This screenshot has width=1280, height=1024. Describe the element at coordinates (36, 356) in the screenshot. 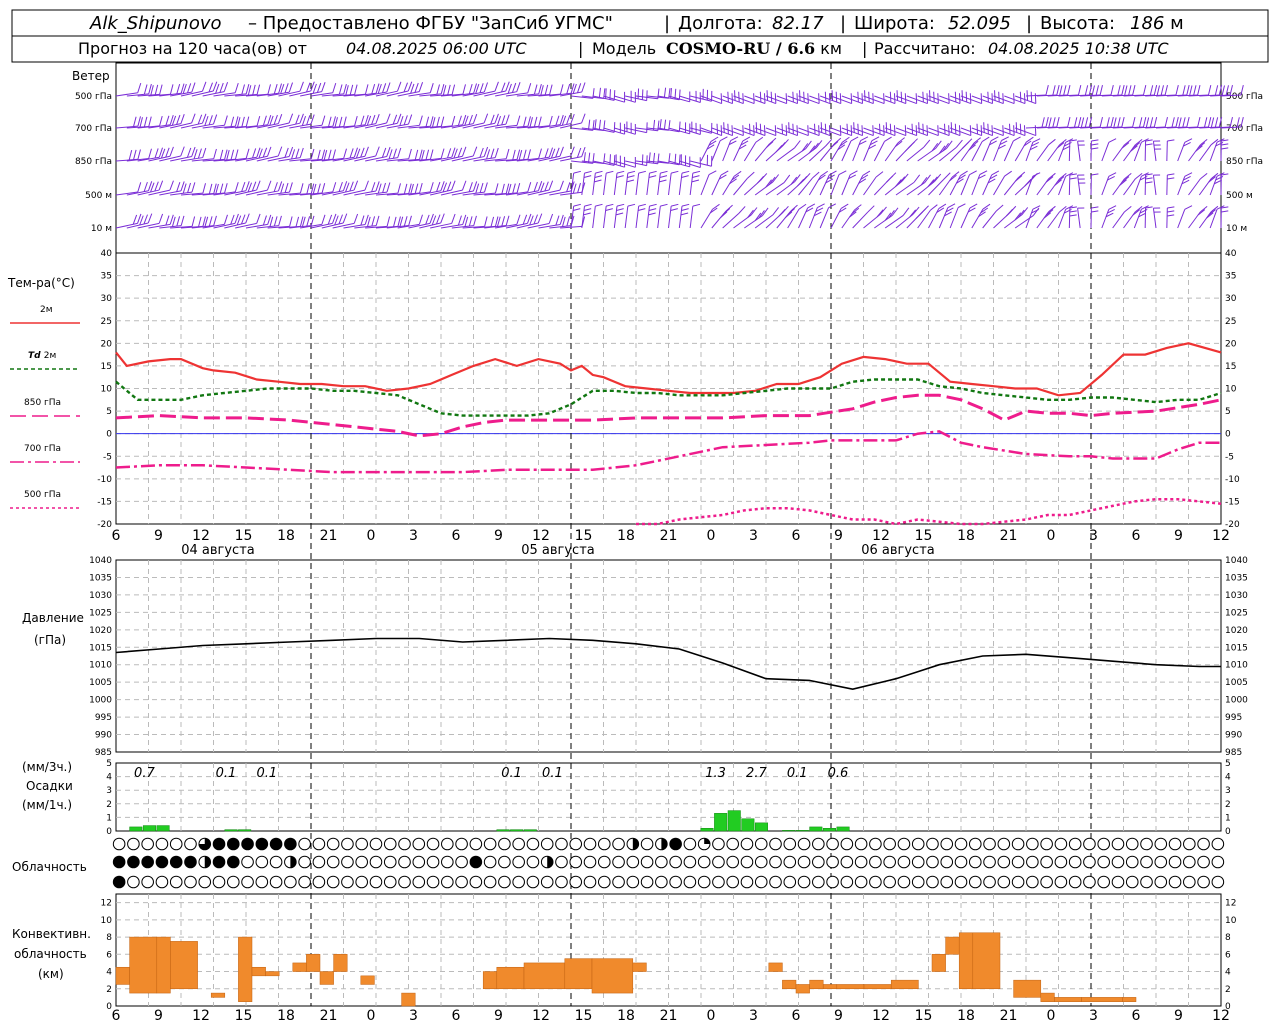

I see `legend-label-prefix: Td` at that location.